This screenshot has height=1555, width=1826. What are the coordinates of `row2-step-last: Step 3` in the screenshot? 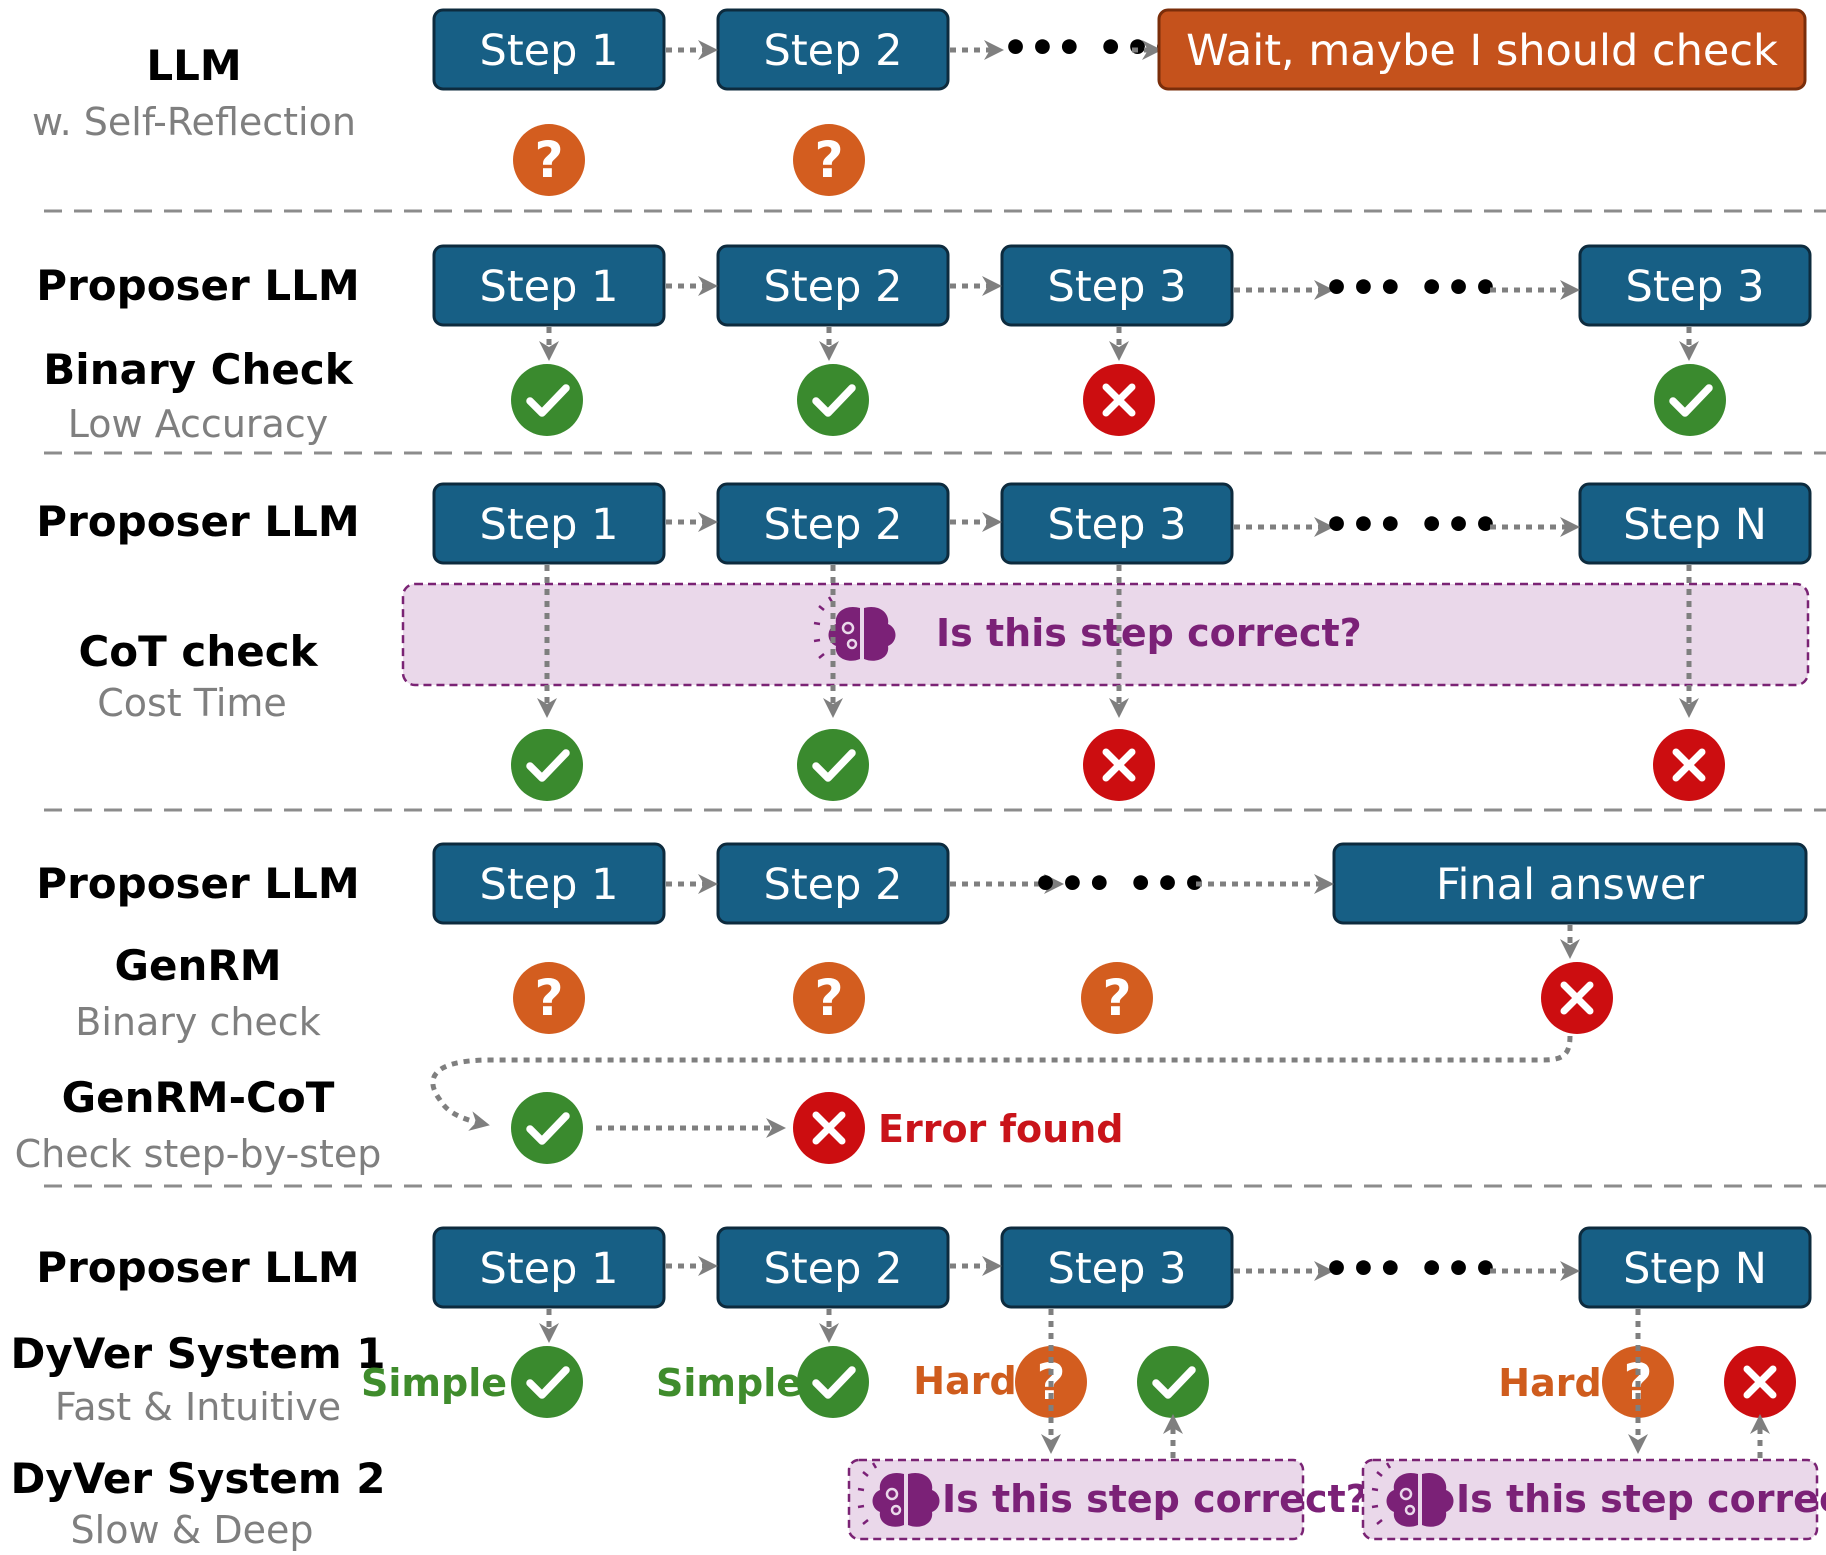 It's located at (1695, 285).